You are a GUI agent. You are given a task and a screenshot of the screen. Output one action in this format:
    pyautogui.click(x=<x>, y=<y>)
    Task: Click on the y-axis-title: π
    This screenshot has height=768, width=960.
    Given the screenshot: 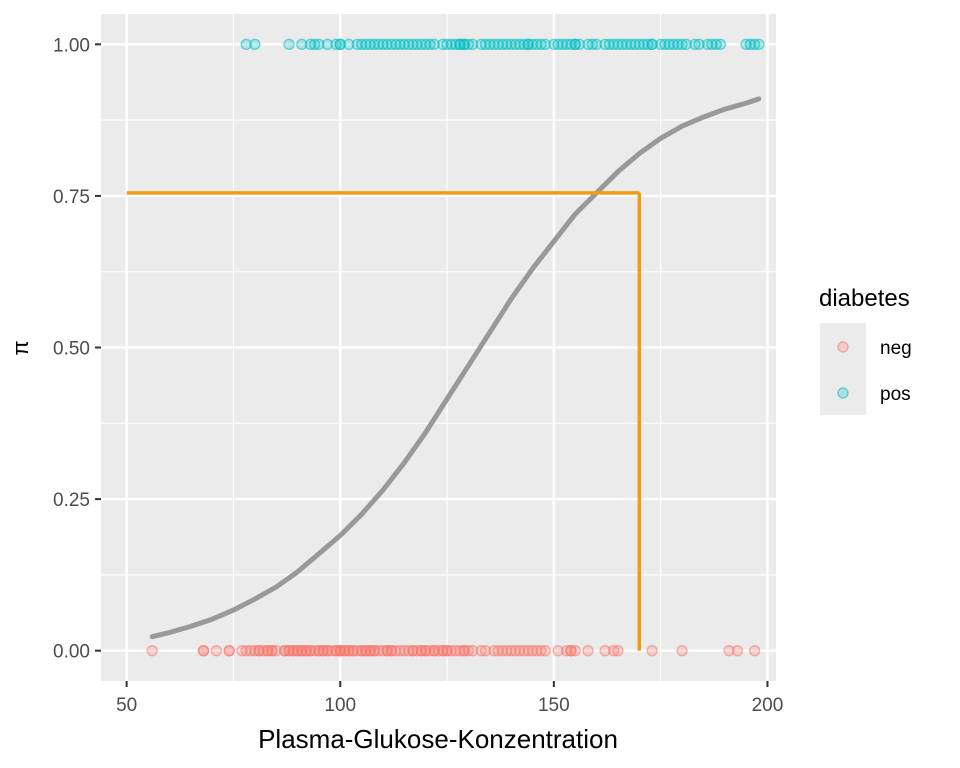 What is the action you would take?
    pyautogui.click(x=20, y=347)
    